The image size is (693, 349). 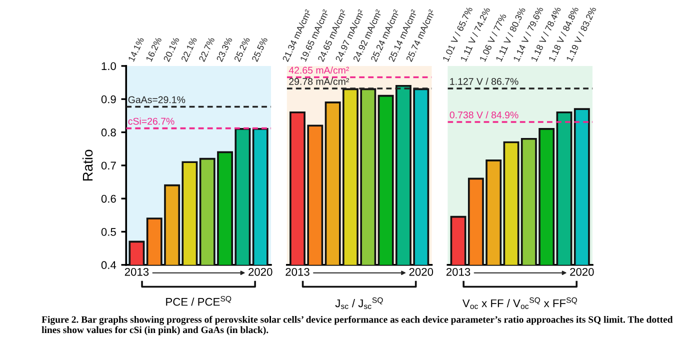 What do you see at coordinates (199, 301) in the screenshot?
I see `x-axis-title: PCE / PCE$^{SQ}$` at bounding box center [199, 301].